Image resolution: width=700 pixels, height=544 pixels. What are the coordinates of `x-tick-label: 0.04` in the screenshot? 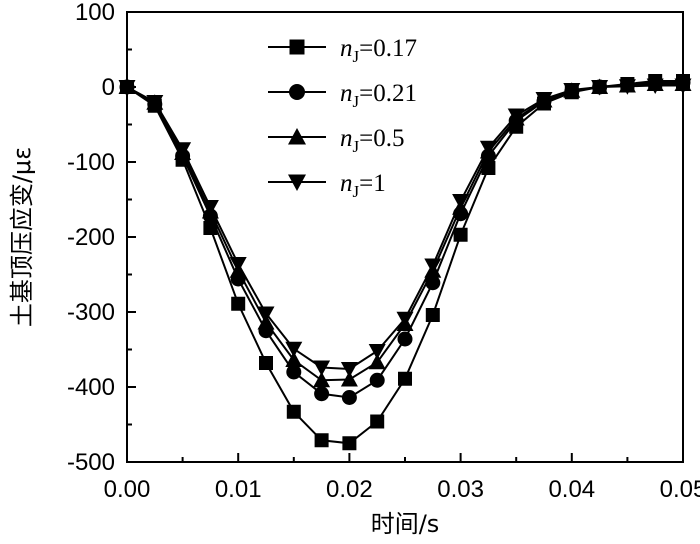 It's located at (571, 489).